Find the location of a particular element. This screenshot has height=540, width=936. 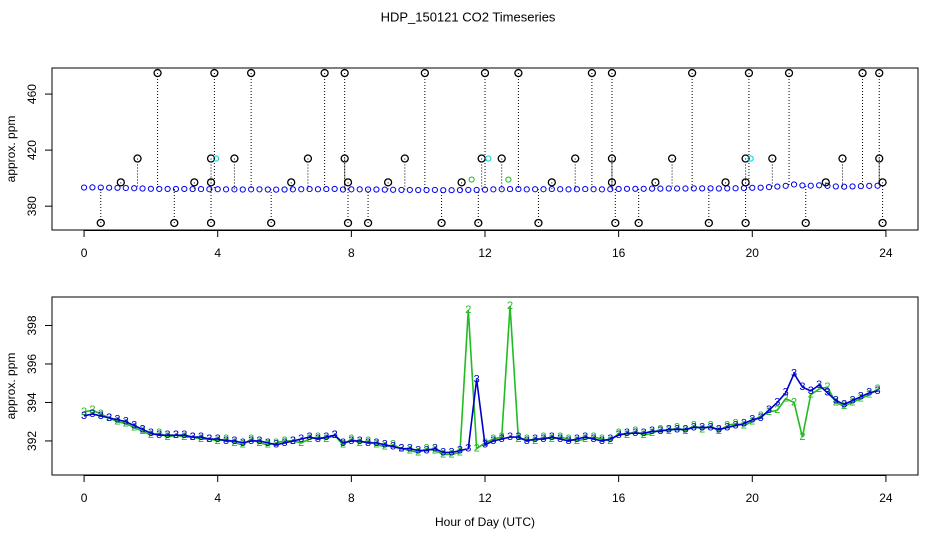

y-axis-label: approx. ppm is located at coordinates (11, 149).